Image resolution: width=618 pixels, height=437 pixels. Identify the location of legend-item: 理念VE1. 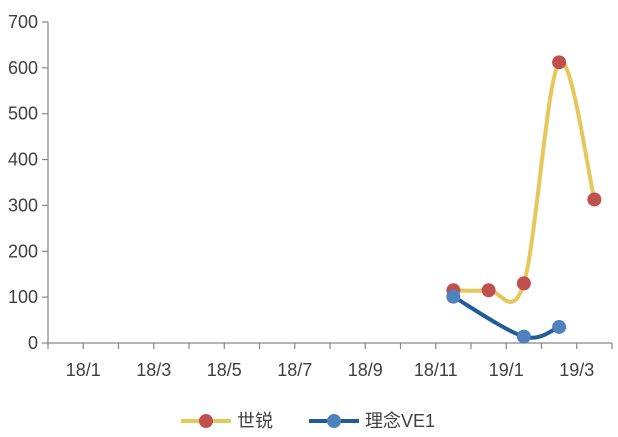
(372, 420).